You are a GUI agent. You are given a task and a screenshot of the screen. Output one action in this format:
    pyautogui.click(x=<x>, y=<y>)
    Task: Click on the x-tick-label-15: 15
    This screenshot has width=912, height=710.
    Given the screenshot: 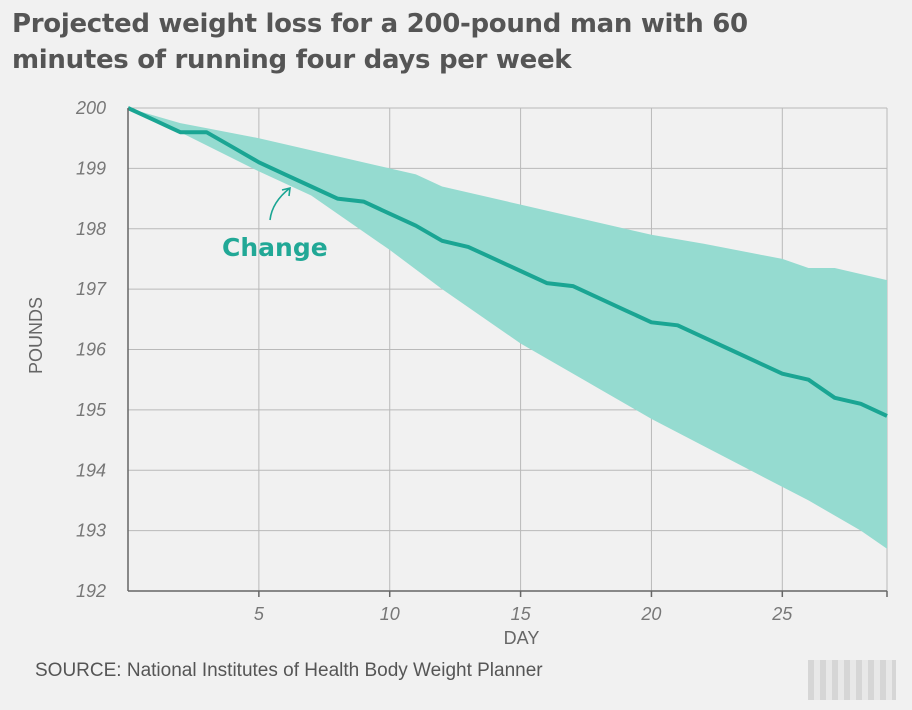 What is the action you would take?
    pyautogui.click(x=521, y=614)
    